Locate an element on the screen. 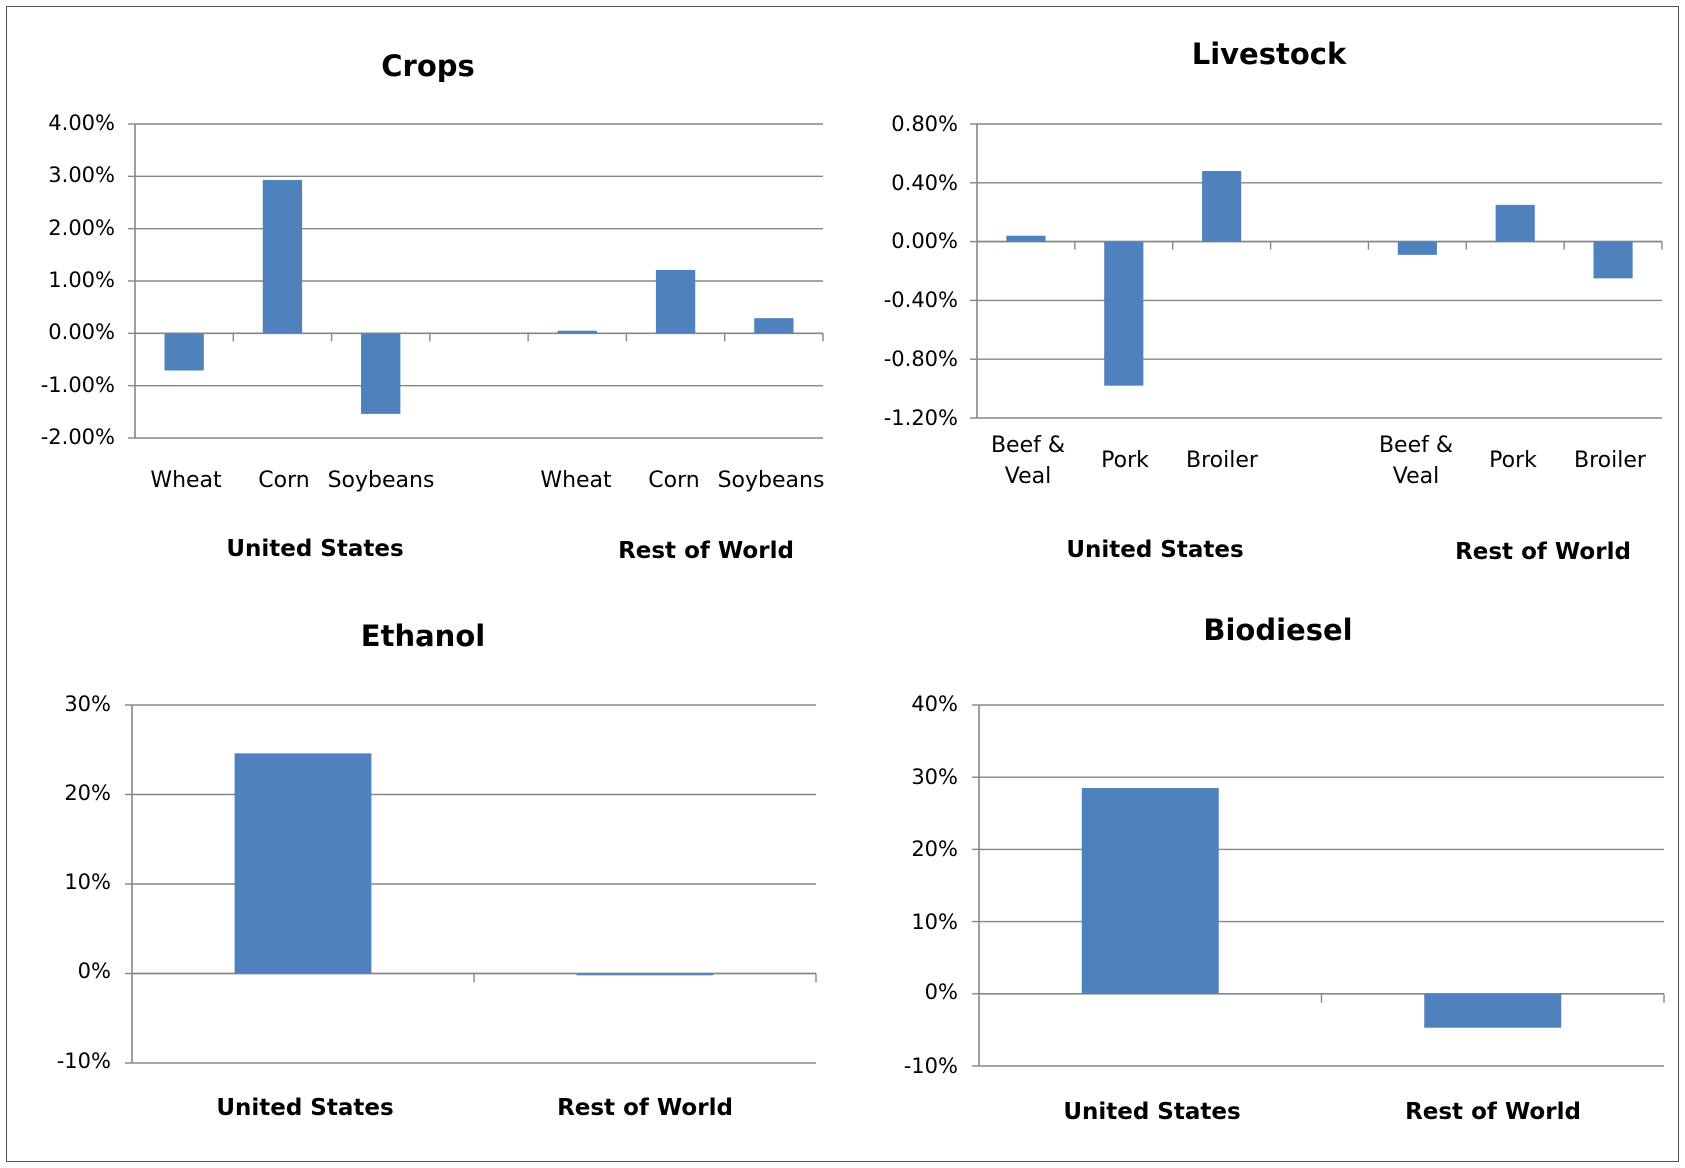 The width and height of the screenshot is (1685, 1168). y-tick-label: 0.40% is located at coordinates (924, 183).